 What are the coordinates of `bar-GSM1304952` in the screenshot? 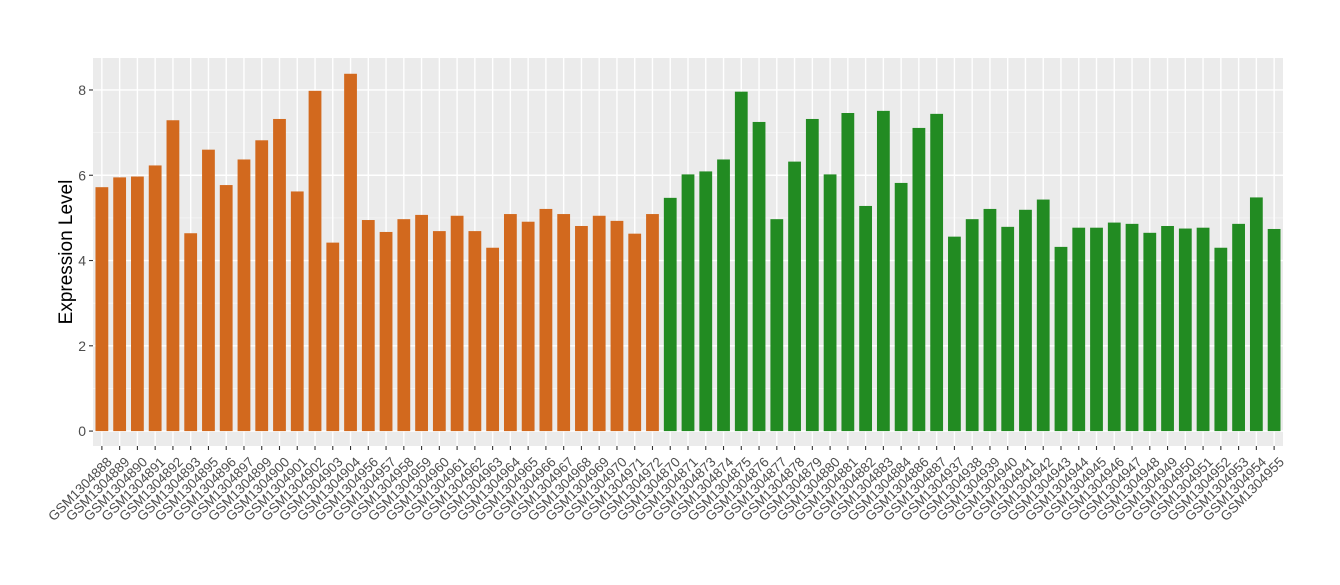 It's located at (1221, 339).